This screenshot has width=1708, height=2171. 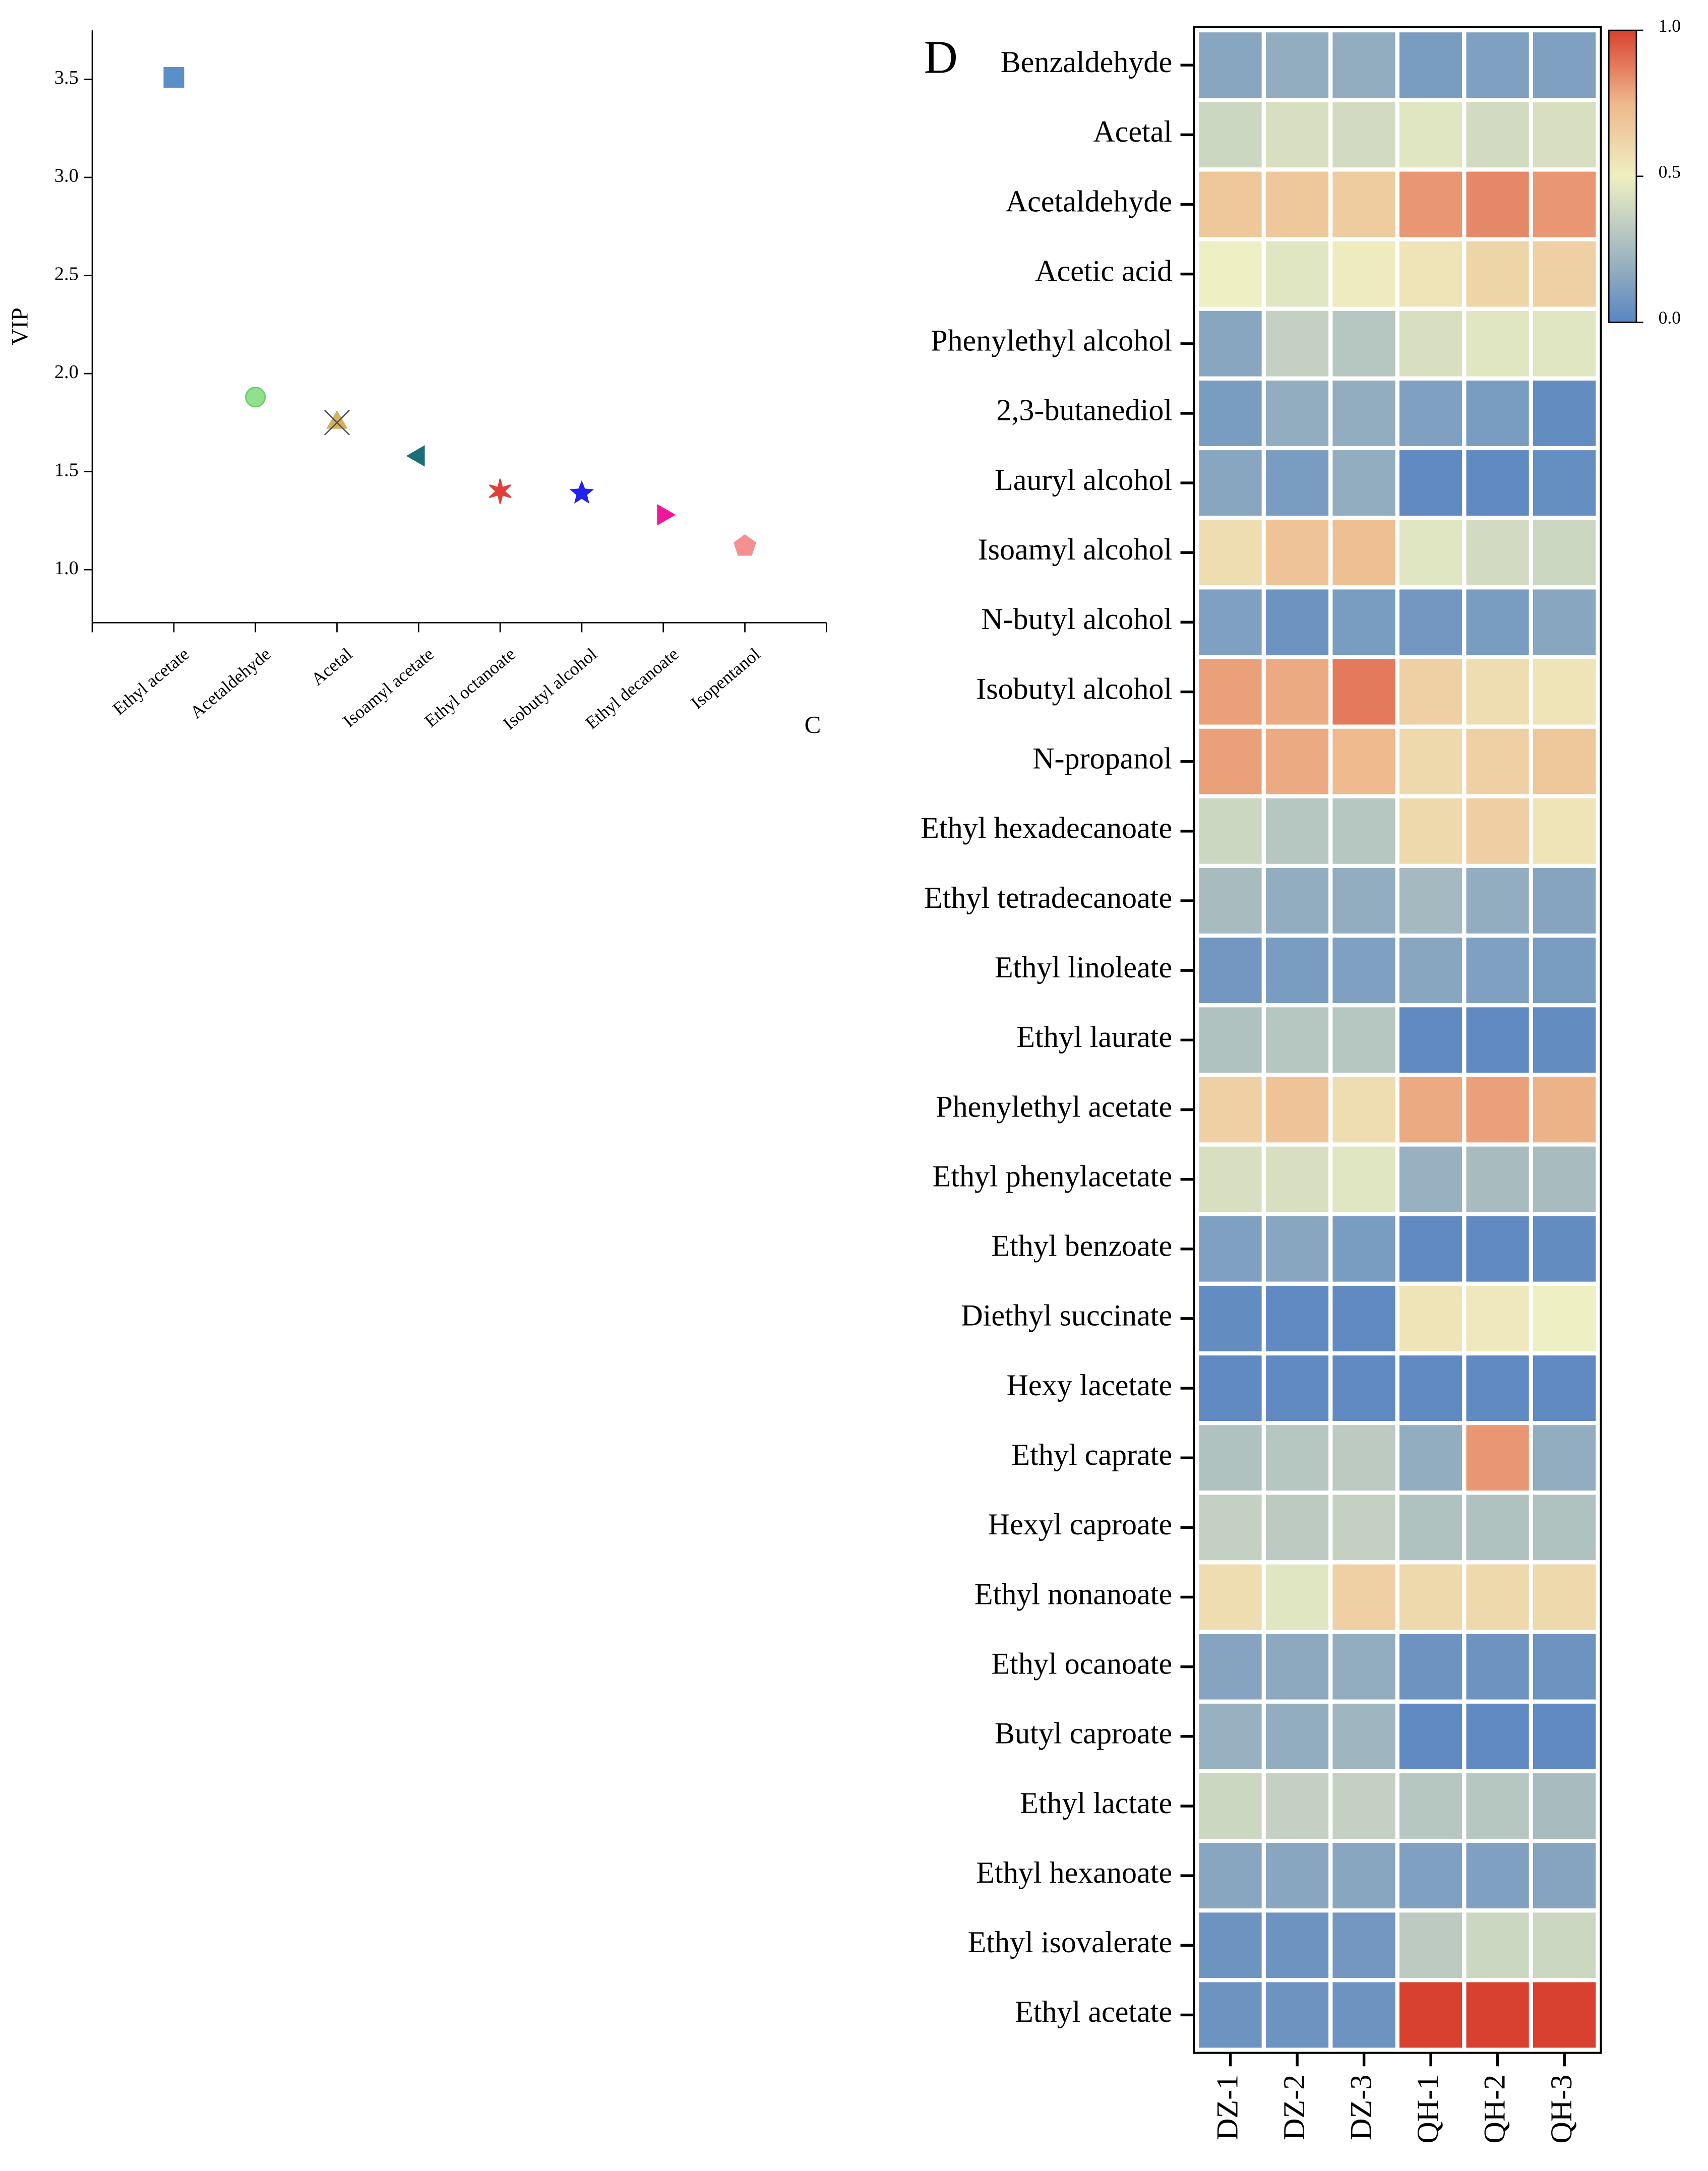 I want to click on y-tick-label: 2.0, so click(x=66, y=372).